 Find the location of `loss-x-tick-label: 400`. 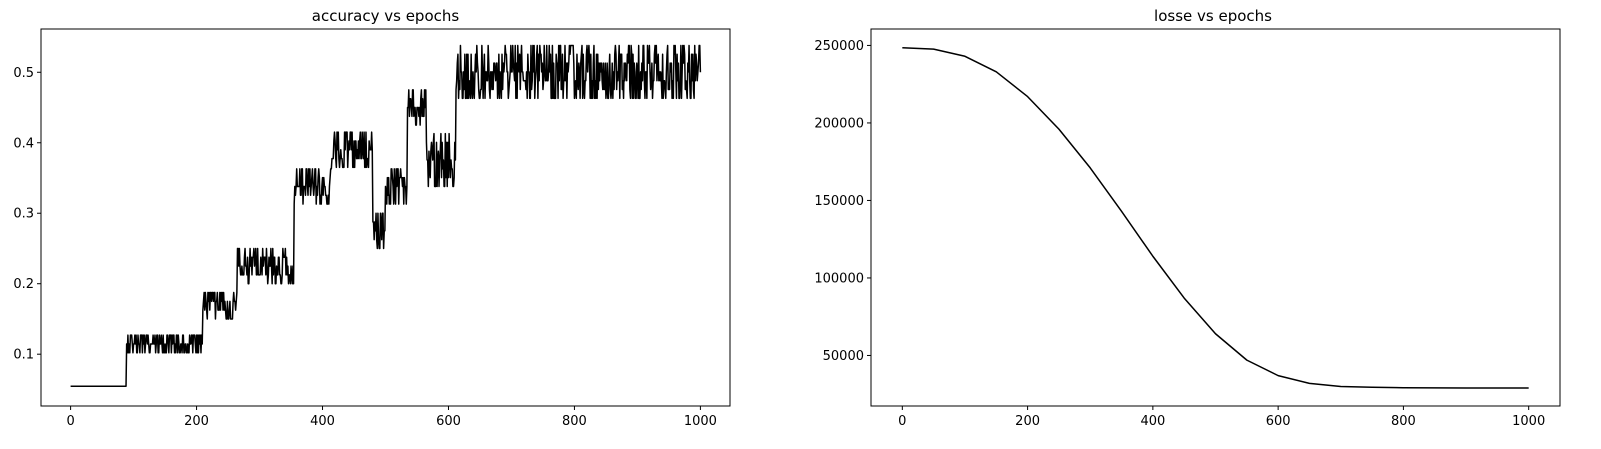

loss-x-tick-label: 400 is located at coordinates (1152, 421).